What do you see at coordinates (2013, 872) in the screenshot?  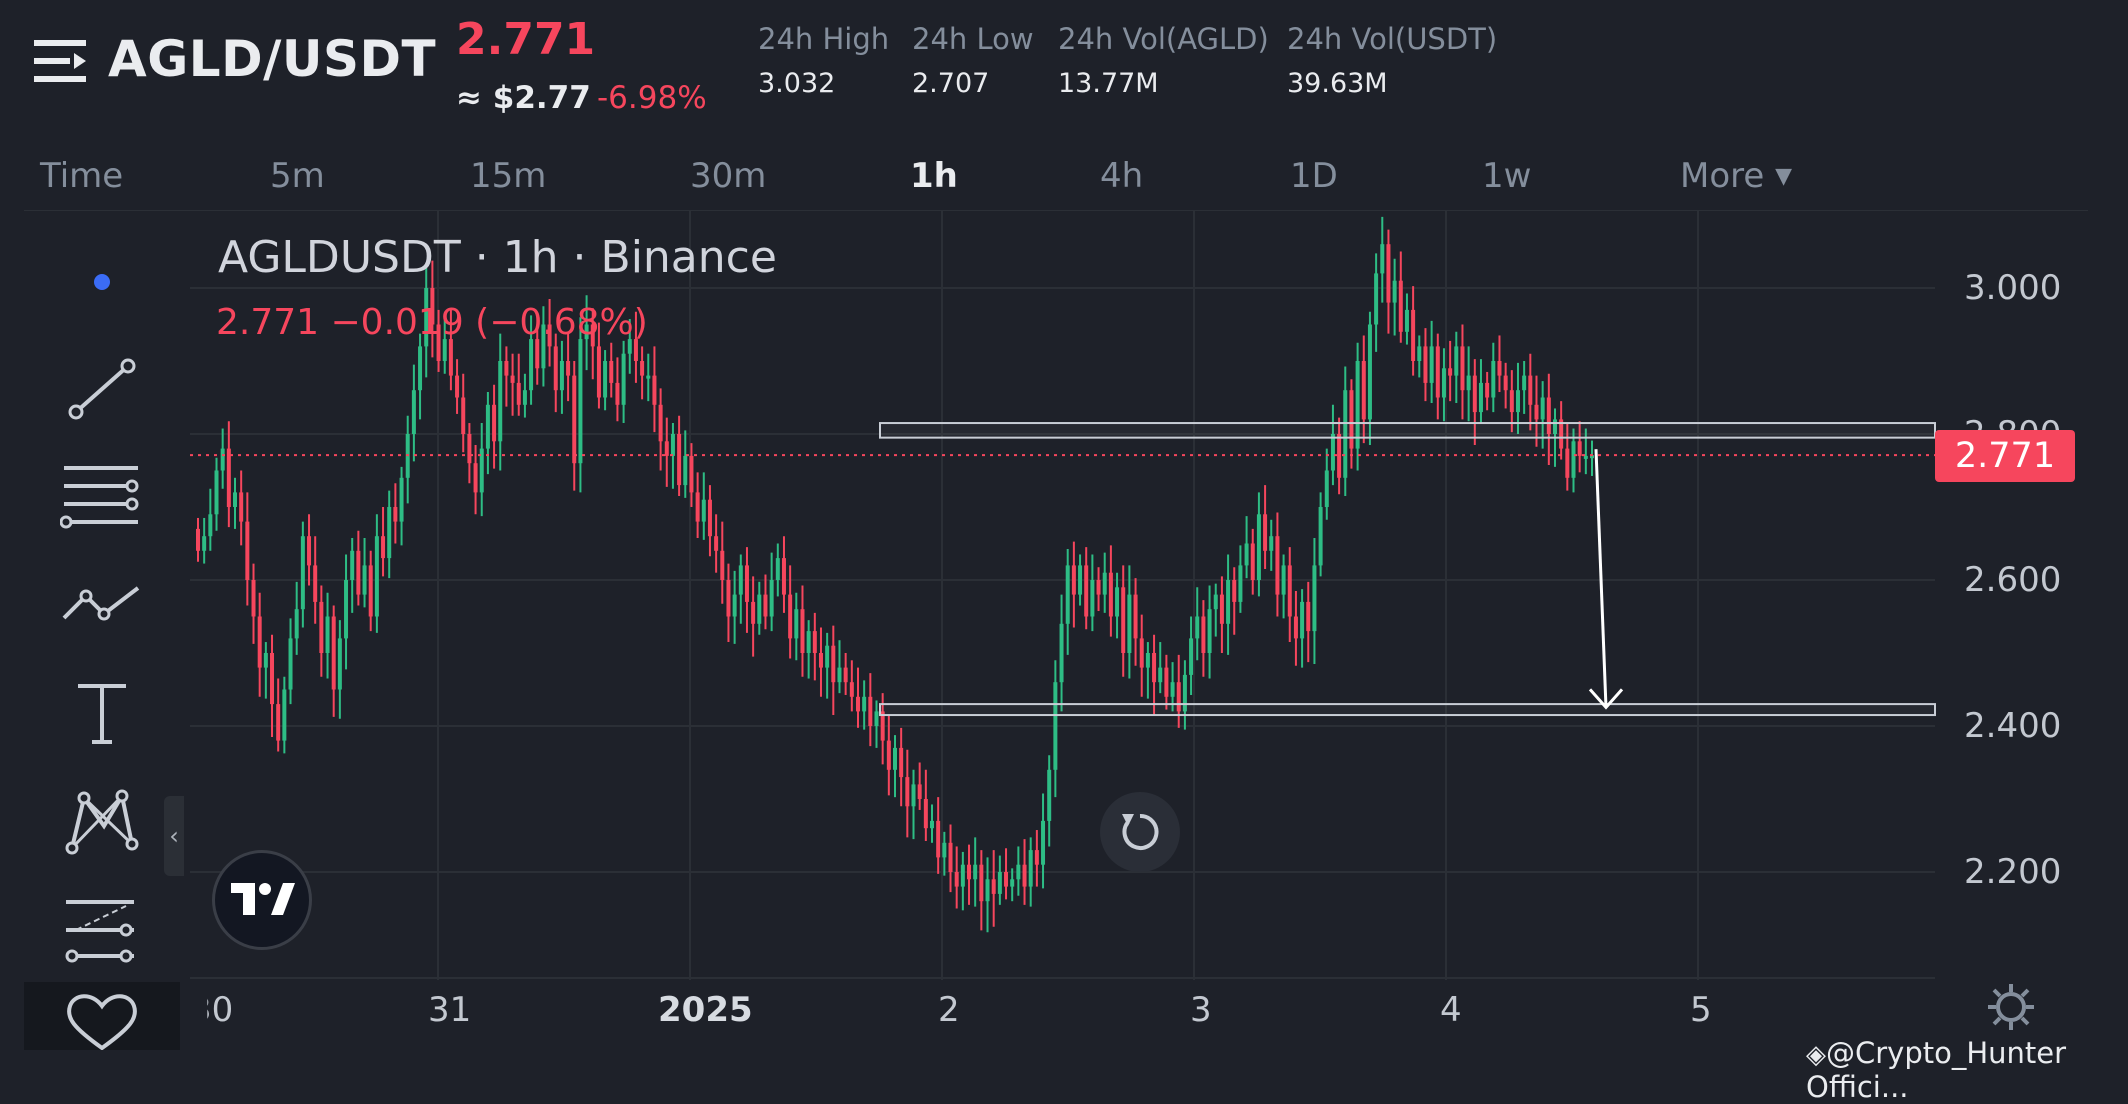 I see `y-tick: 2.200` at bounding box center [2013, 872].